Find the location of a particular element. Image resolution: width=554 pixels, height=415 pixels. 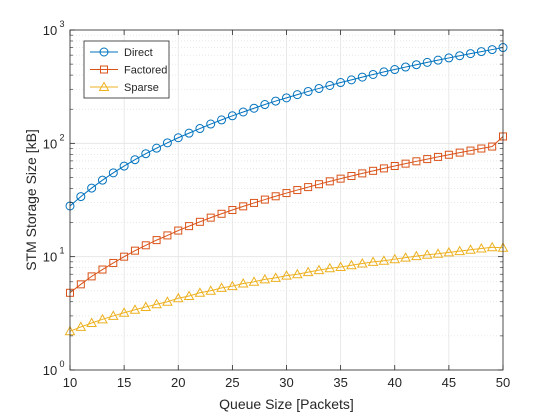

x-tick-label: 30 is located at coordinates (286, 382).